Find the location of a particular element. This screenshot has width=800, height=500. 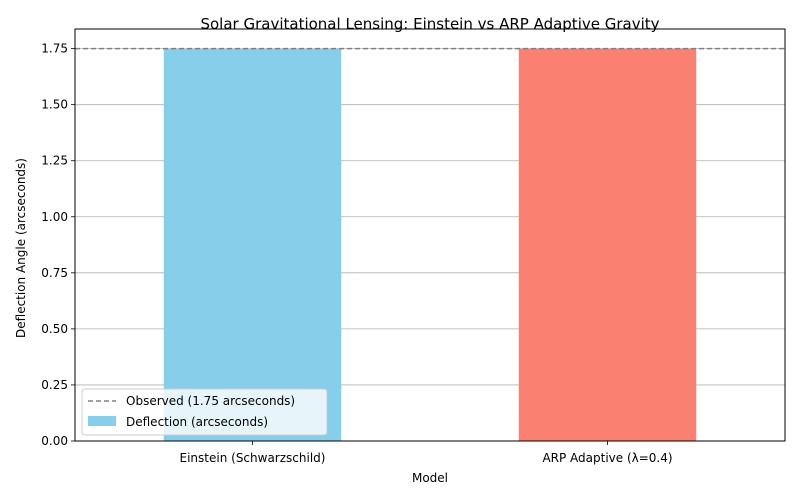

legend-series-label: Deflection (arcseconds) is located at coordinates (197, 422).